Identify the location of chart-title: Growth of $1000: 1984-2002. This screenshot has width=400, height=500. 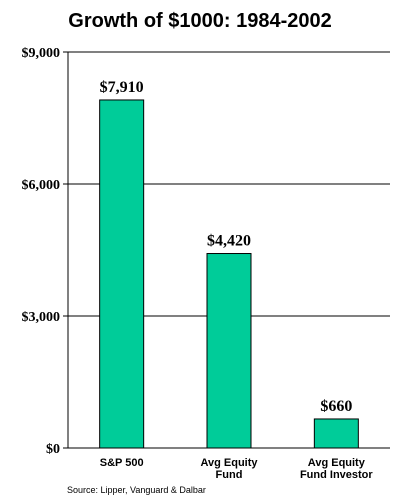
(199, 21).